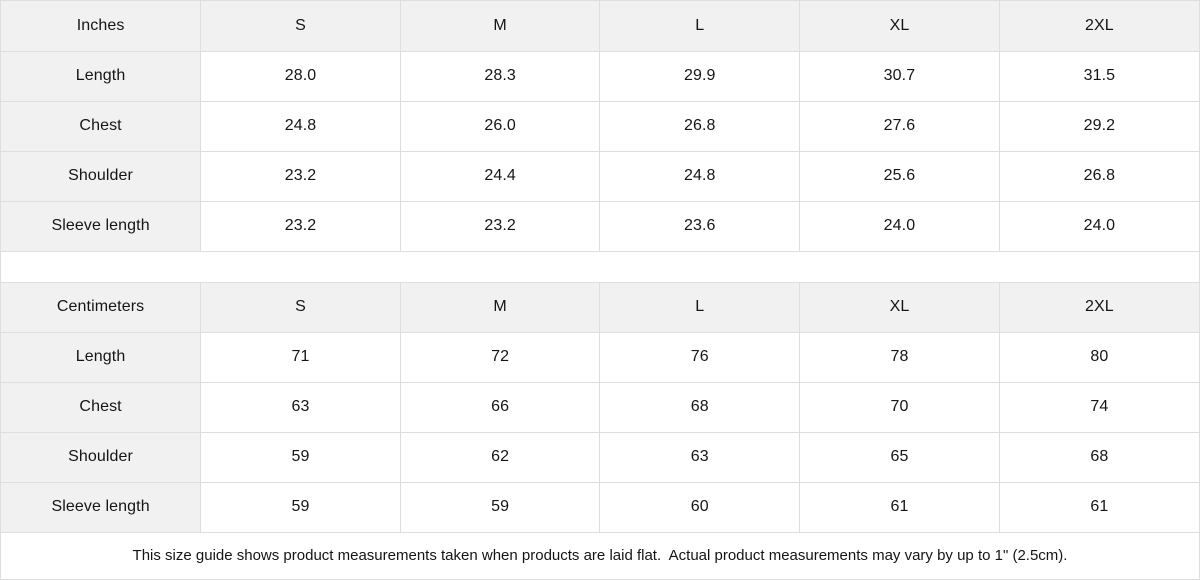 This screenshot has height=580, width=1200. I want to click on measurement-value: 72, so click(500, 357).